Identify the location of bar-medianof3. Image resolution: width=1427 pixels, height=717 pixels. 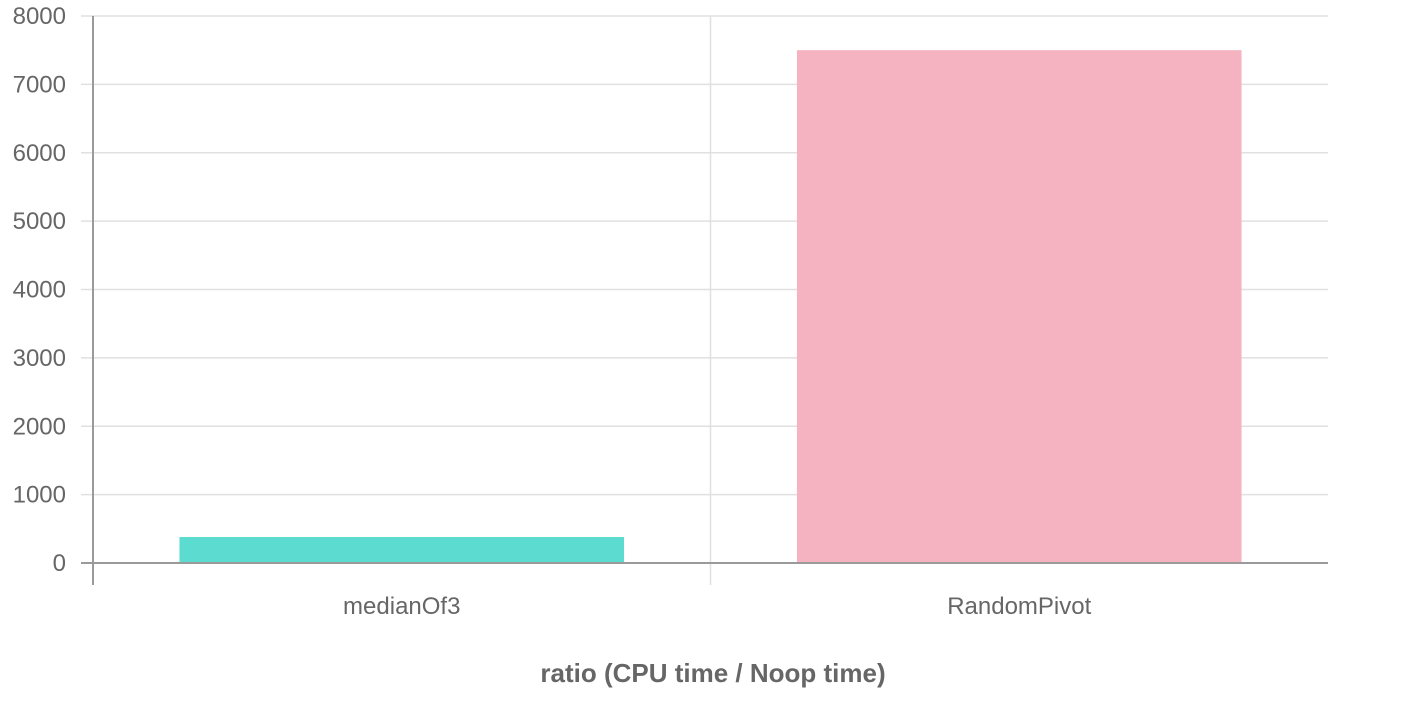
(402, 550).